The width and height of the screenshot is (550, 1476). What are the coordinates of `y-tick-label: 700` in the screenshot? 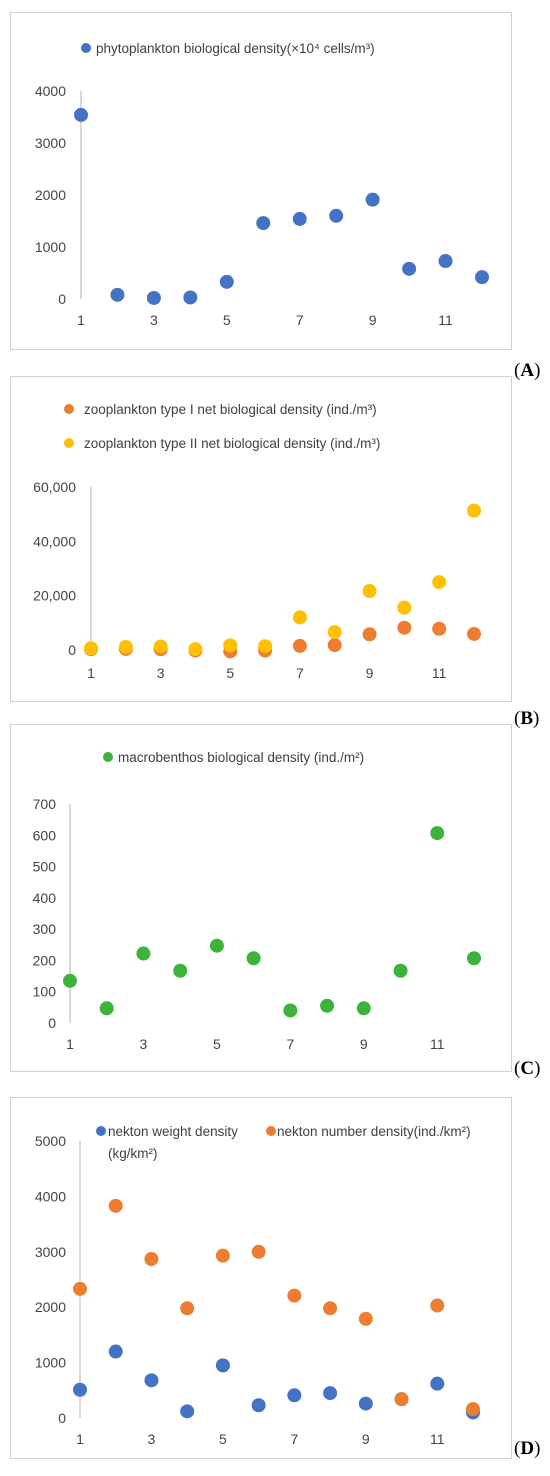 It's located at (45, 804).